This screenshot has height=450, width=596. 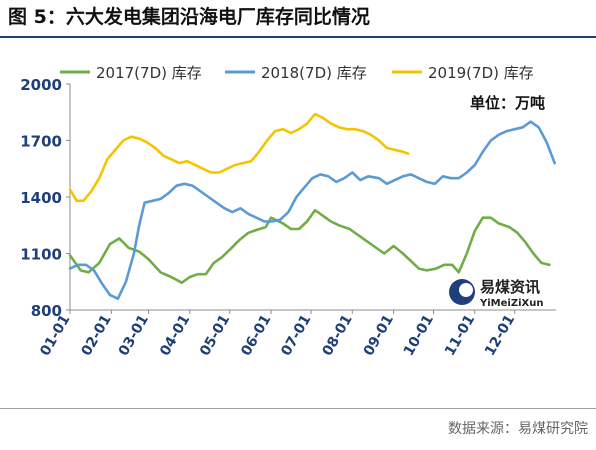 I want to click on x-tick-label: 06-01, so click(x=256, y=335).